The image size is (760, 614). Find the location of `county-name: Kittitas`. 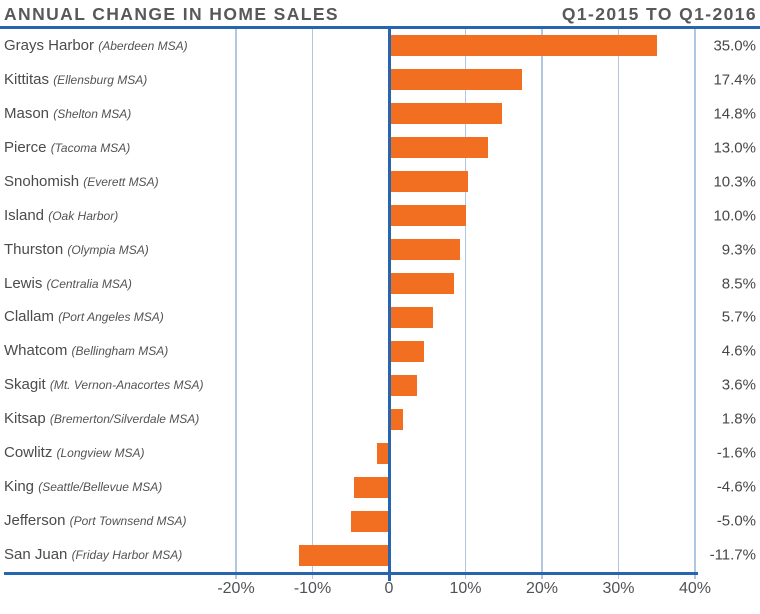

county-name: Kittitas is located at coordinates (29, 79).